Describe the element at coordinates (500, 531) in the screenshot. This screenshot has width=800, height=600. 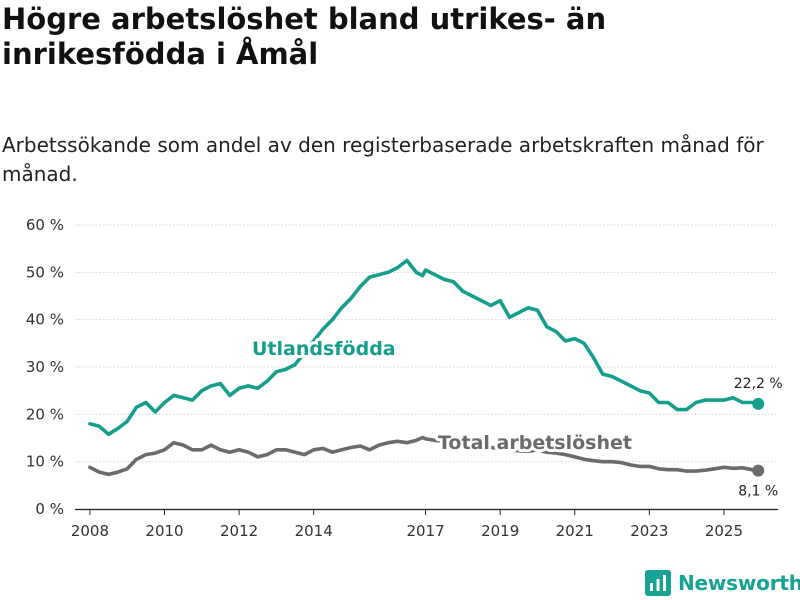
I see `x-tick-label: 2019` at that location.